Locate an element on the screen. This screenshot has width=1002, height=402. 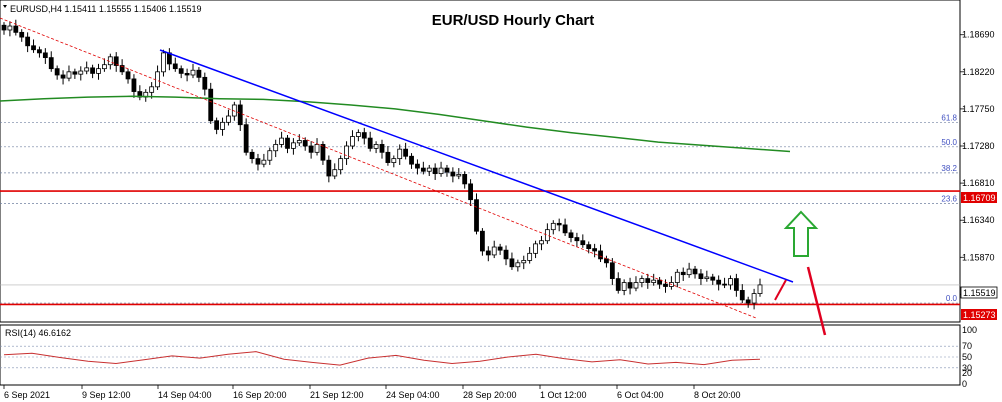
x-tick-label: 6 Oct 04:00 is located at coordinates (640, 395).